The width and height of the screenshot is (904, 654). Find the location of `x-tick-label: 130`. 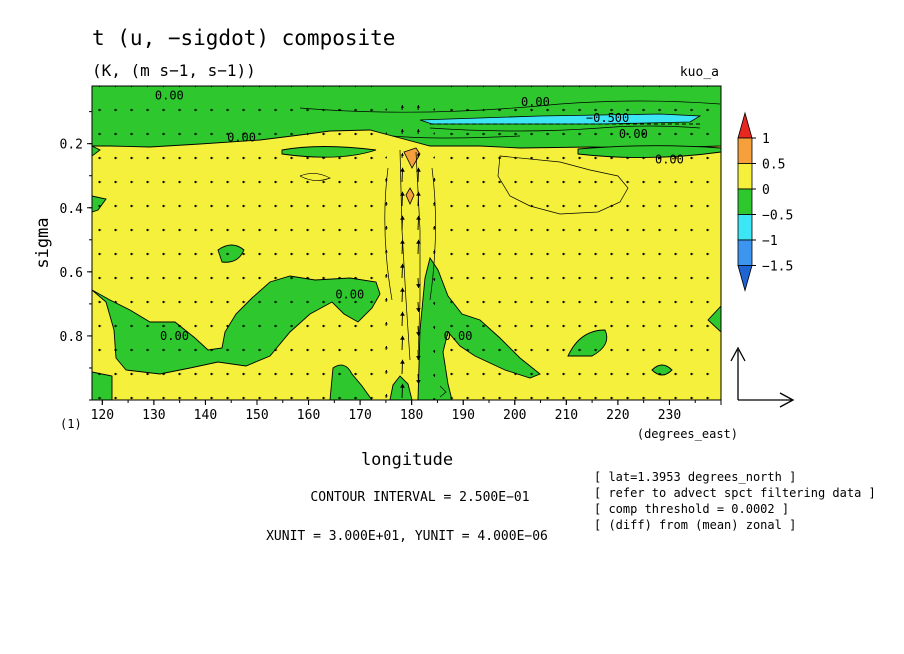

x-tick-label: 130 is located at coordinates (153, 415).